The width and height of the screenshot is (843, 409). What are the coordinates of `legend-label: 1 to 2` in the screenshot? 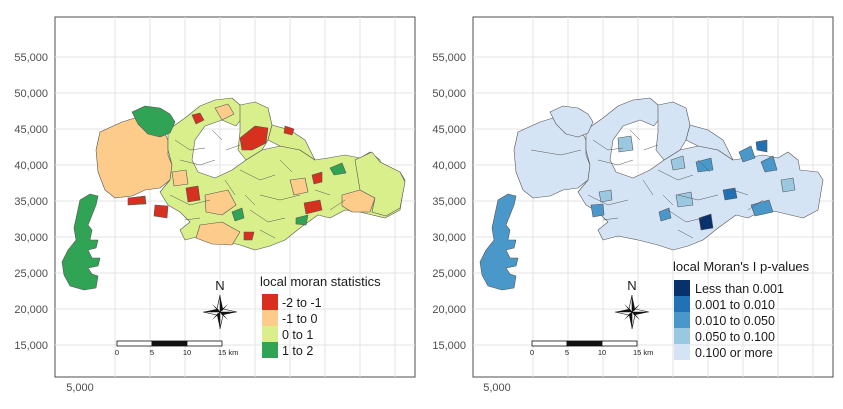 It's located at (297, 351).